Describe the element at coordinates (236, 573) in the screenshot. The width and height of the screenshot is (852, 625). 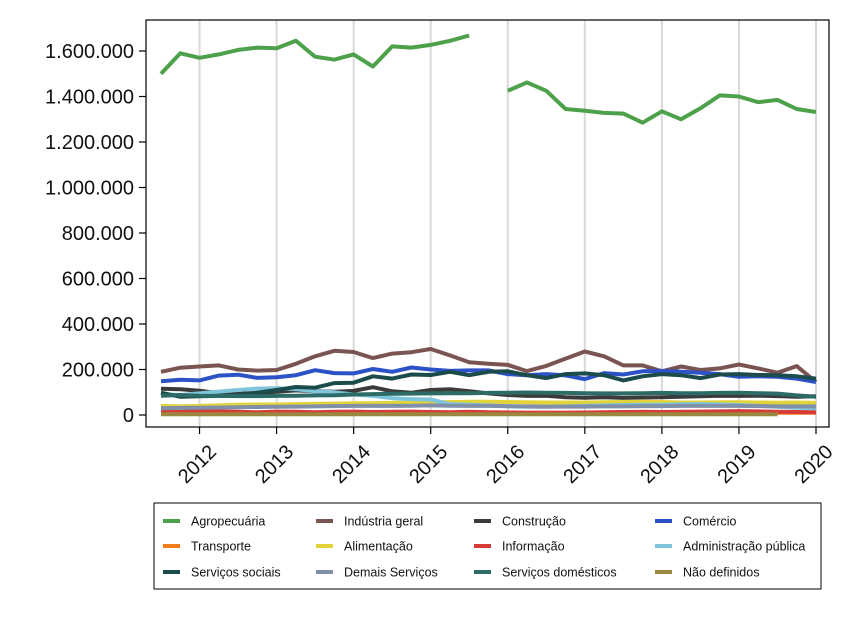
I see `legend-label: Serviços sociais` at that location.